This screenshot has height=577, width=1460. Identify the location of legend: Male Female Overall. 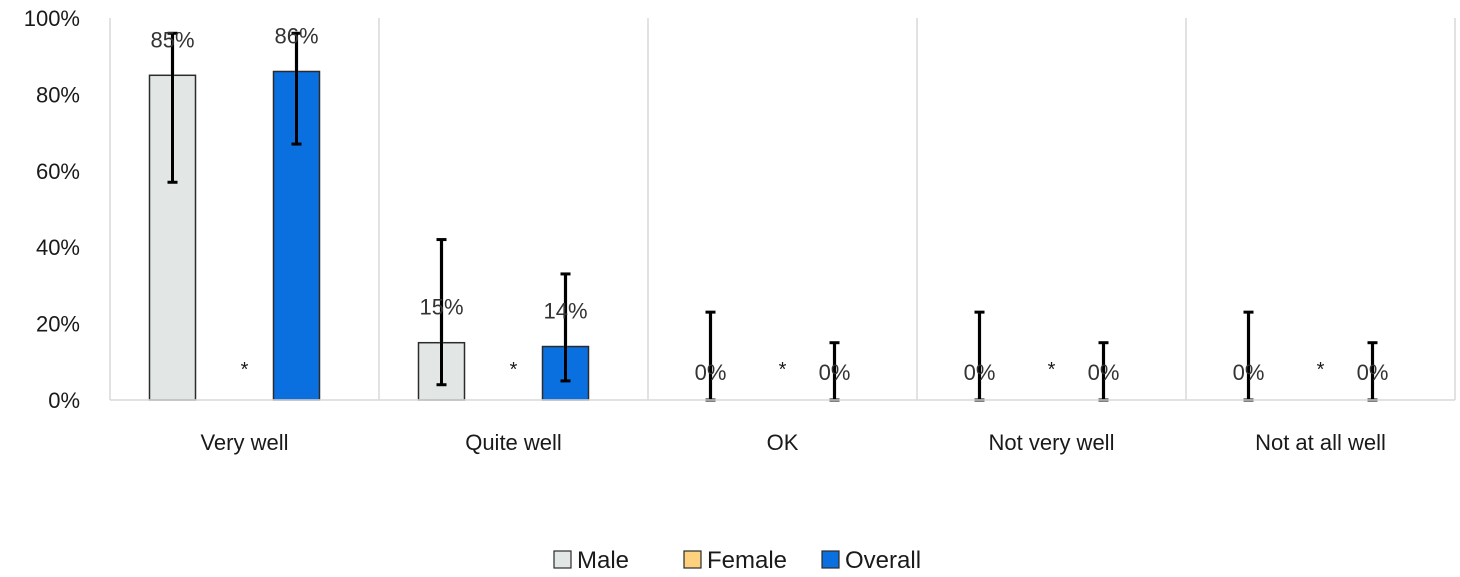
(737, 560).